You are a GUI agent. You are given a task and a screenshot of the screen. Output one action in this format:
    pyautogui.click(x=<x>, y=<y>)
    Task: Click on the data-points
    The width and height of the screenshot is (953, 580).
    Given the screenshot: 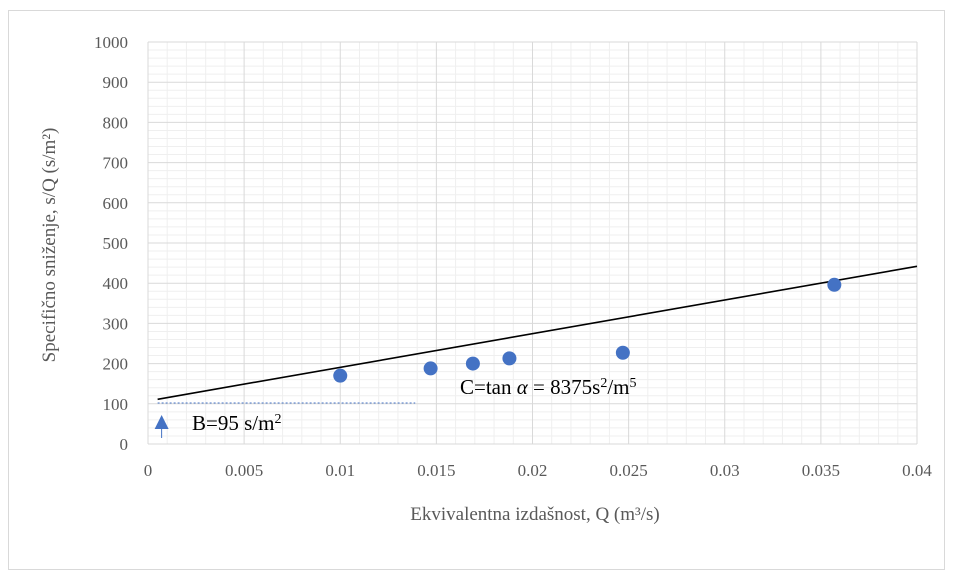 What is the action you would take?
    pyautogui.click(x=587, y=330)
    